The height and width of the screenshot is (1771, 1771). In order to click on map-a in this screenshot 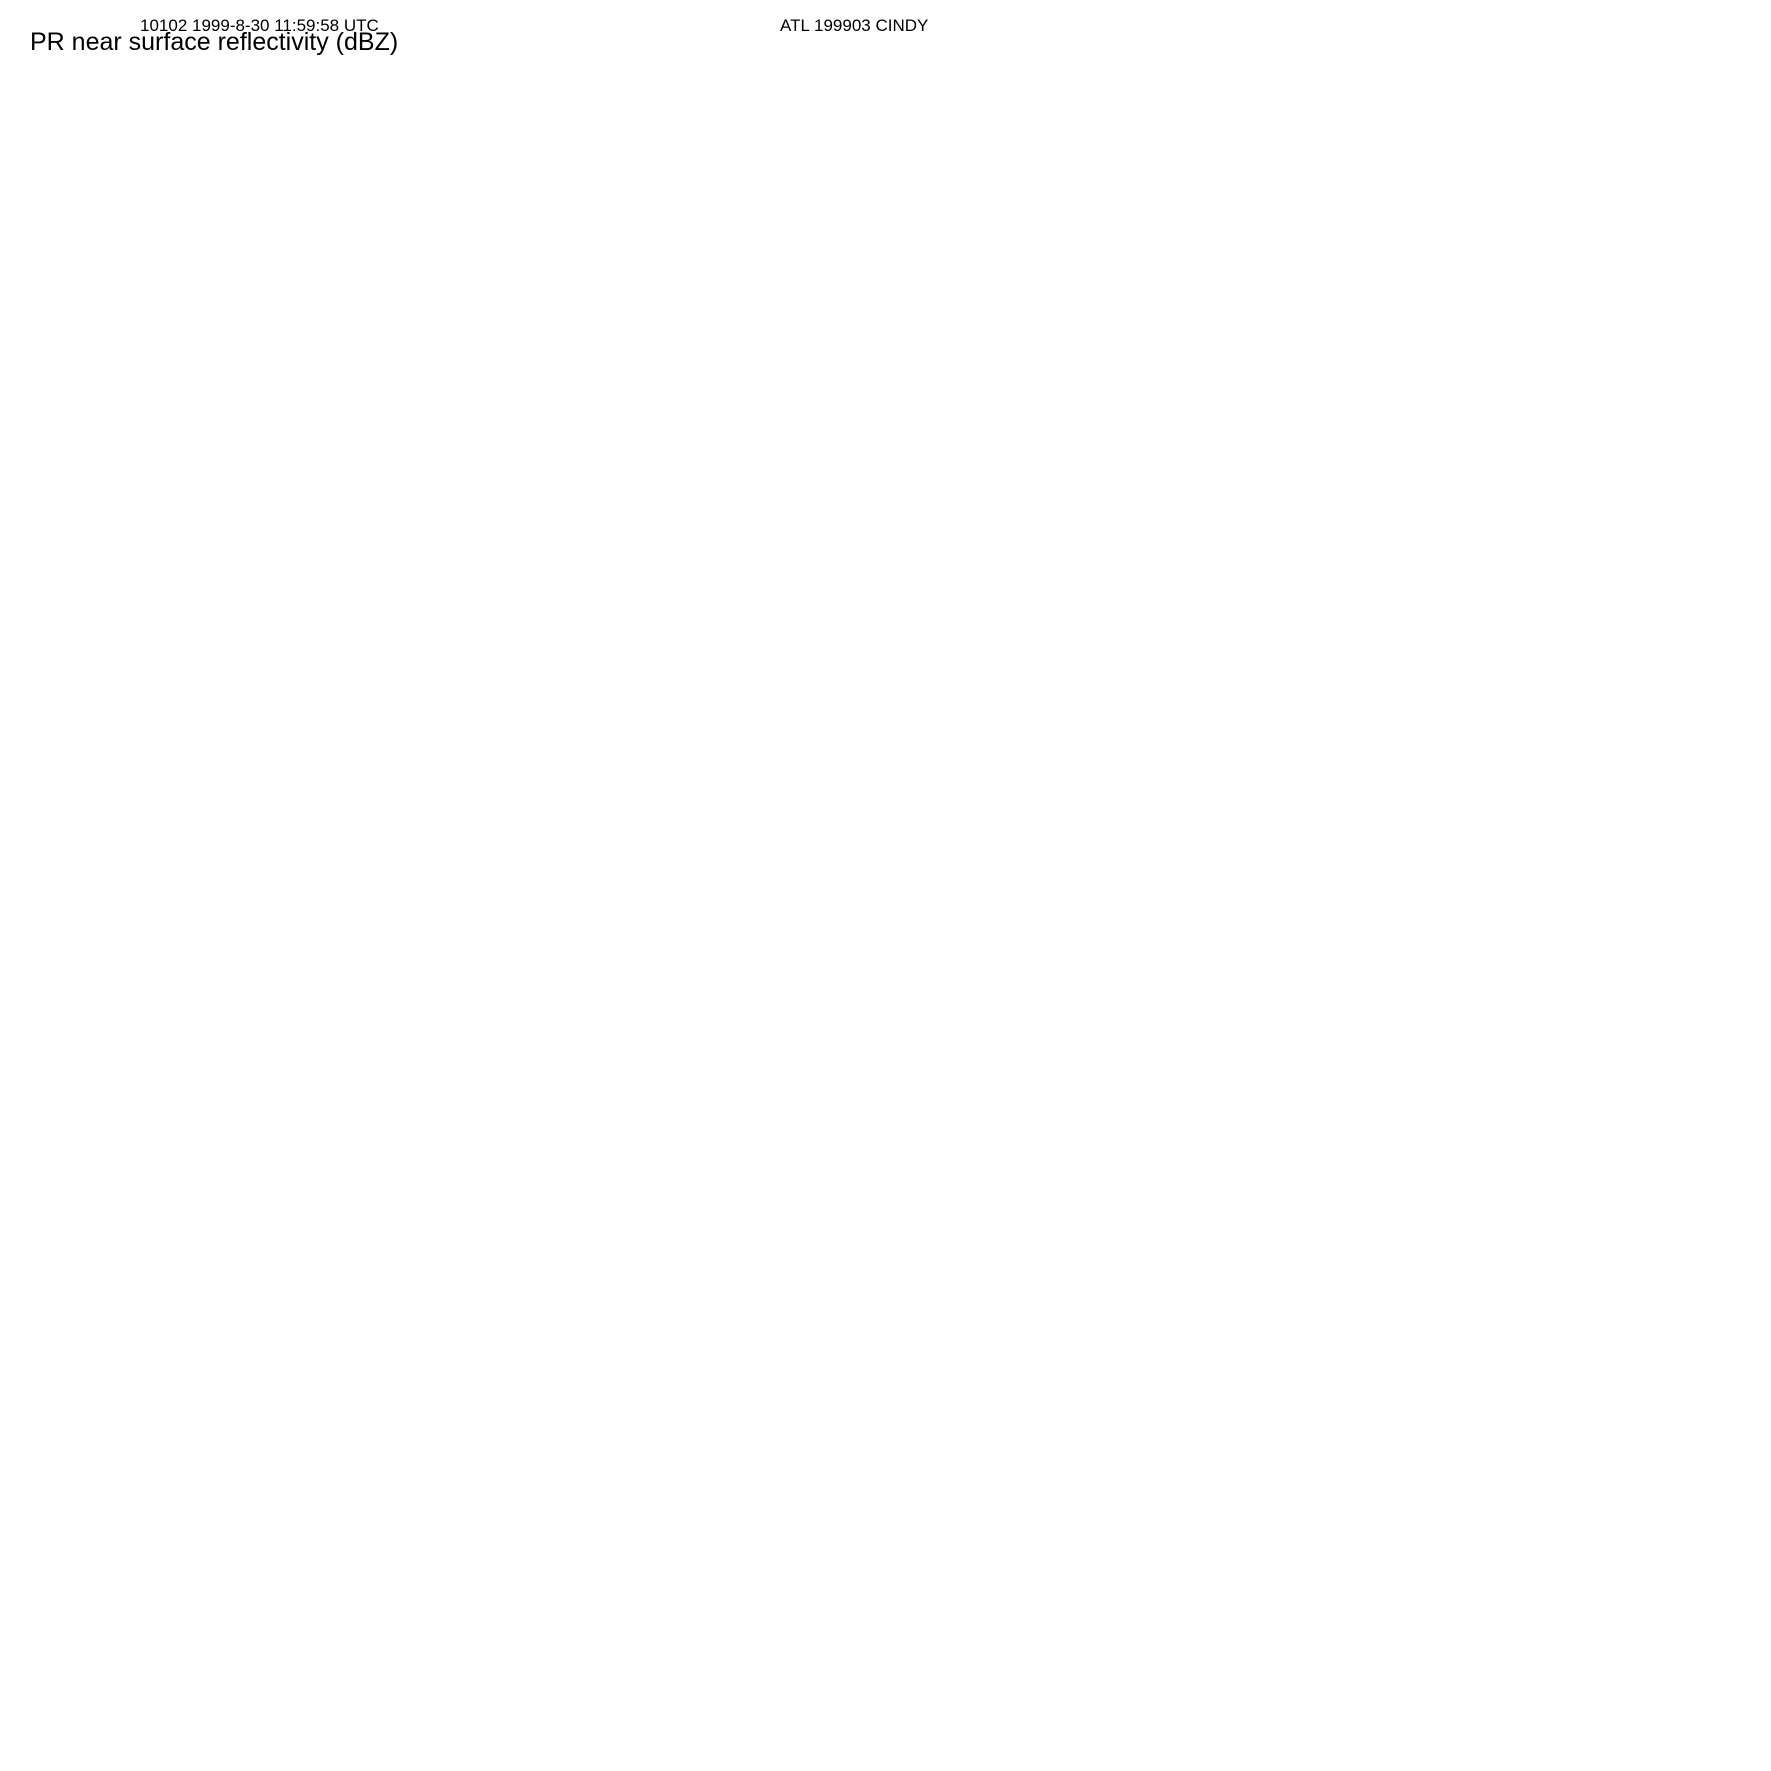, I will do `click(235, 295)`.